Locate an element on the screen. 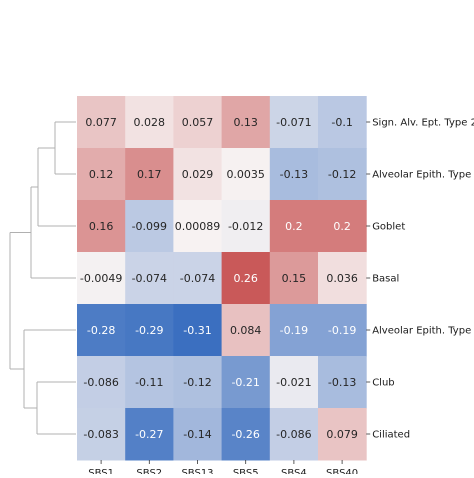  heatmap-cell-value: 0.13 is located at coordinates (245, 122).